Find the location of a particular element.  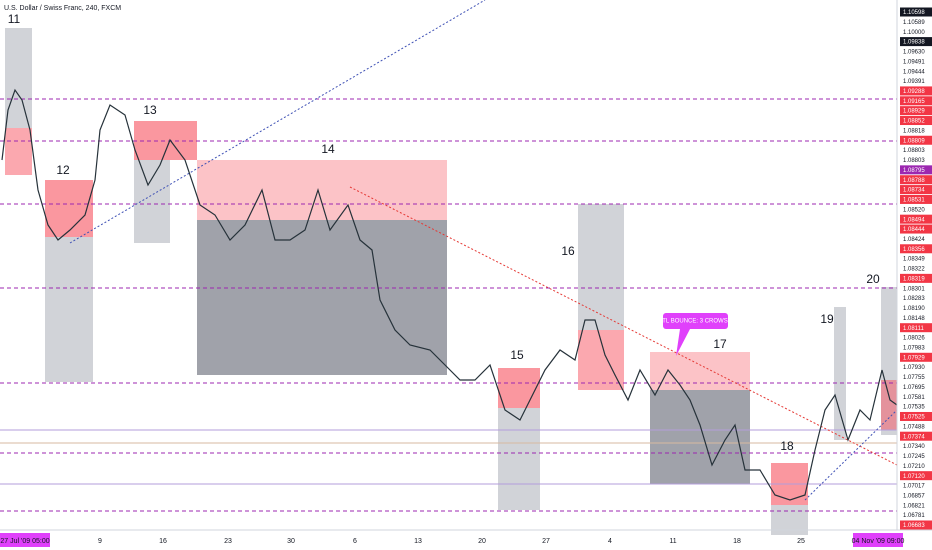

price-label: 1.08494 is located at coordinates (914, 220).